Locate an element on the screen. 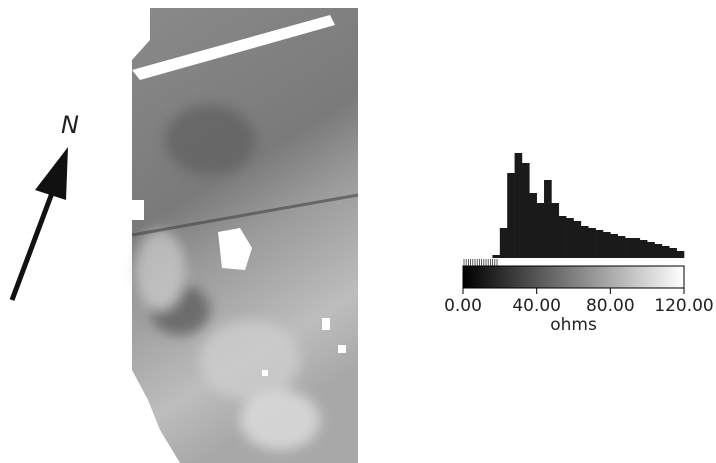 The width and height of the screenshot is (716, 463). north-arrow: N is located at coordinates (44, 206).